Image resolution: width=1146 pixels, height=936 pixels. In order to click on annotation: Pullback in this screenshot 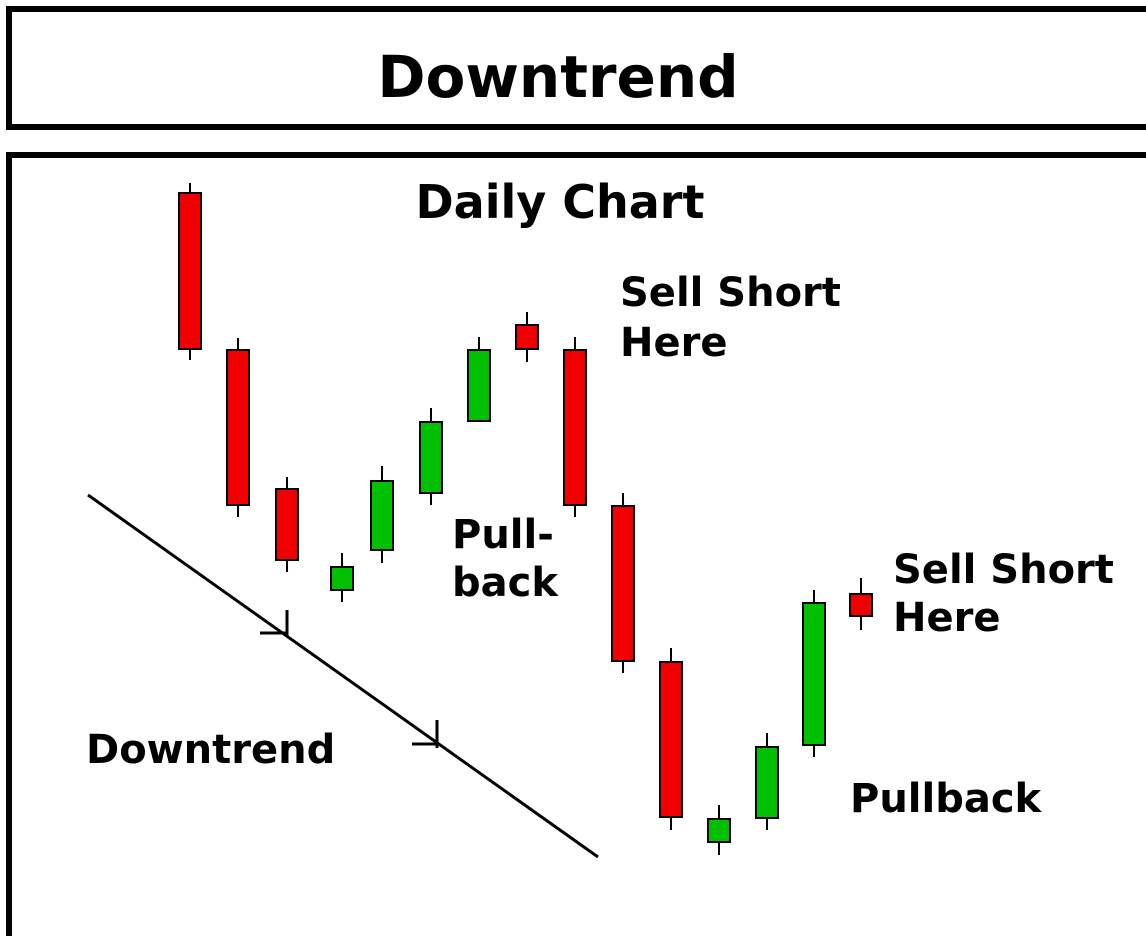, I will do `click(946, 799)`.